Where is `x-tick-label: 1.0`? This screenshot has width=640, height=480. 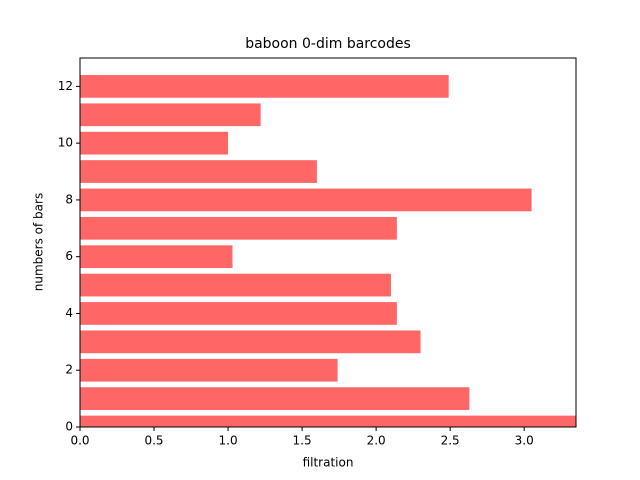
x-tick-label: 1.0 is located at coordinates (228, 441).